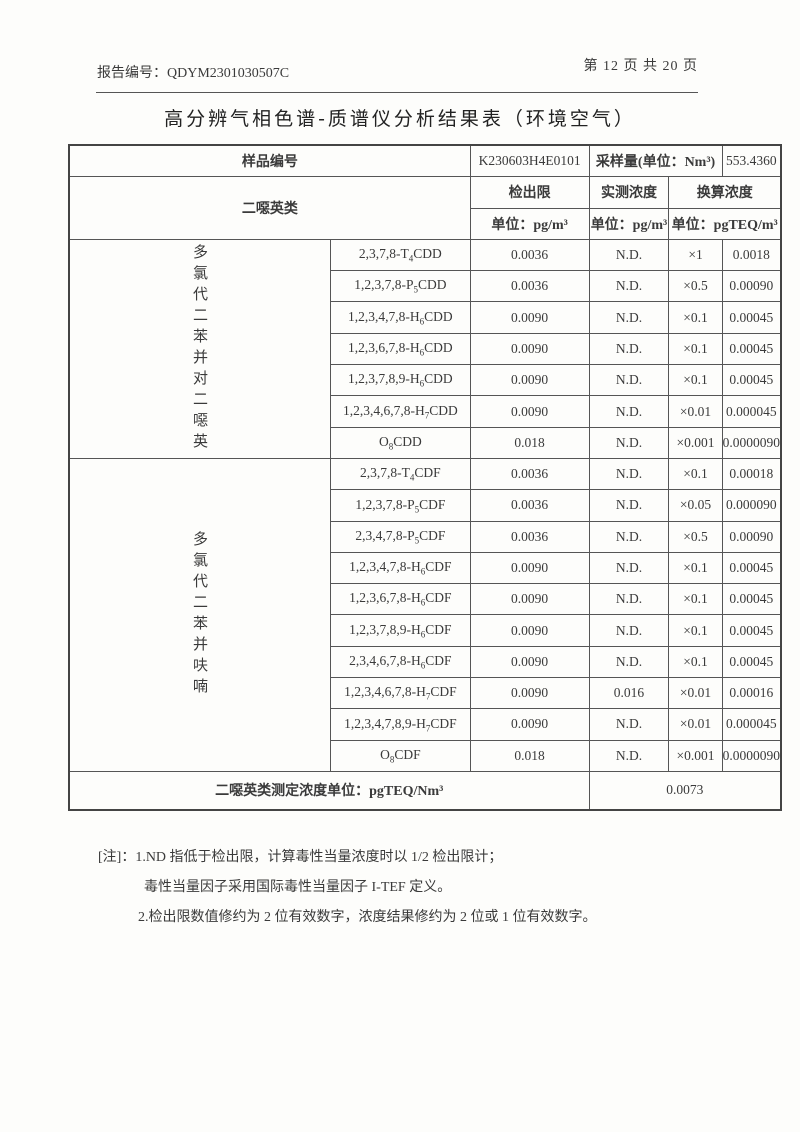  What do you see at coordinates (751, 505) in the screenshot?
I see `teq-conc: 0.000090` at bounding box center [751, 505].